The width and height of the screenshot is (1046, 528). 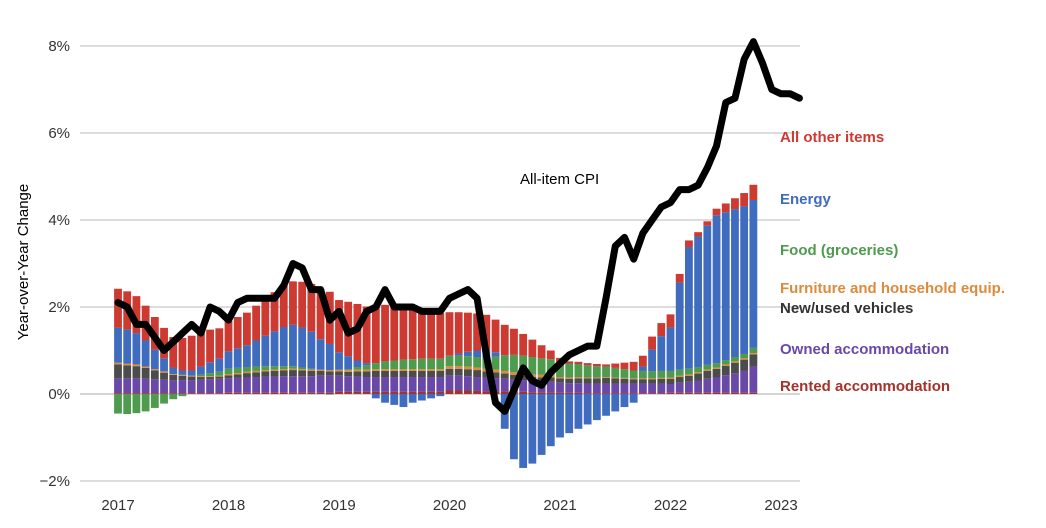 What do you see at coordinates (559, 179) in the screenshot?
I see `cpi-annotation: All-item CPI` at bounding box center [559, 179].